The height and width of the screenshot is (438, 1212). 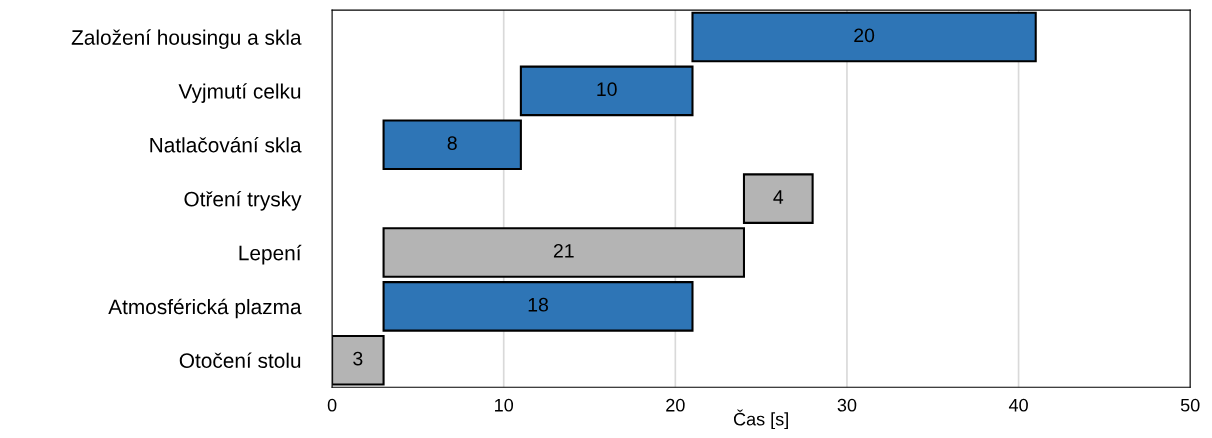 What do you see at coordinates (240, 360) in the screenshot?
I see `y-tick-label: Otočení stolu` at bounding box center [240, 360].